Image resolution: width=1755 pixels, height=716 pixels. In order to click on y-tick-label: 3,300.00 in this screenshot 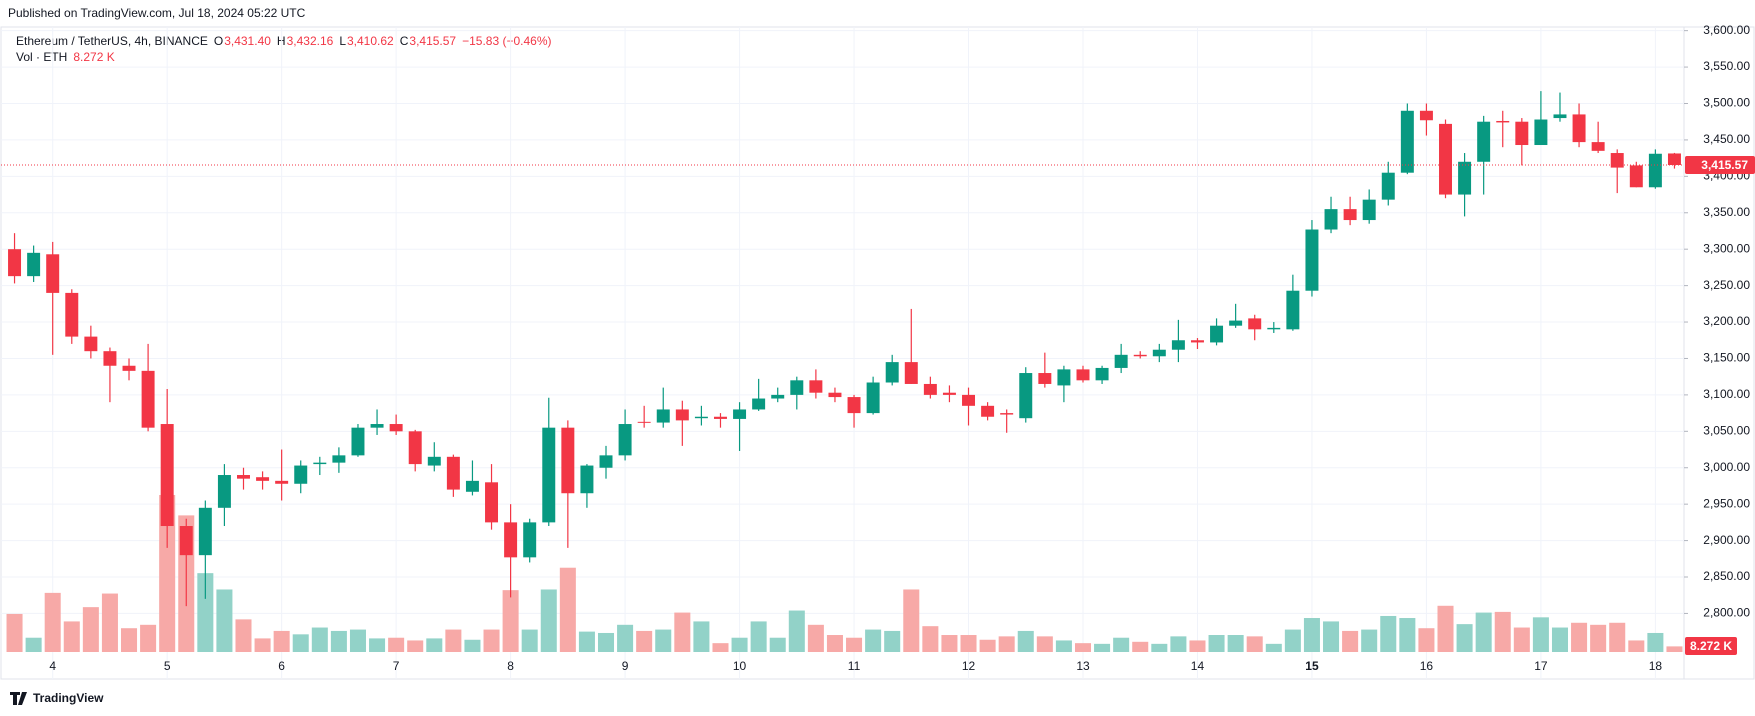, I will do `click(1726, 248)`.